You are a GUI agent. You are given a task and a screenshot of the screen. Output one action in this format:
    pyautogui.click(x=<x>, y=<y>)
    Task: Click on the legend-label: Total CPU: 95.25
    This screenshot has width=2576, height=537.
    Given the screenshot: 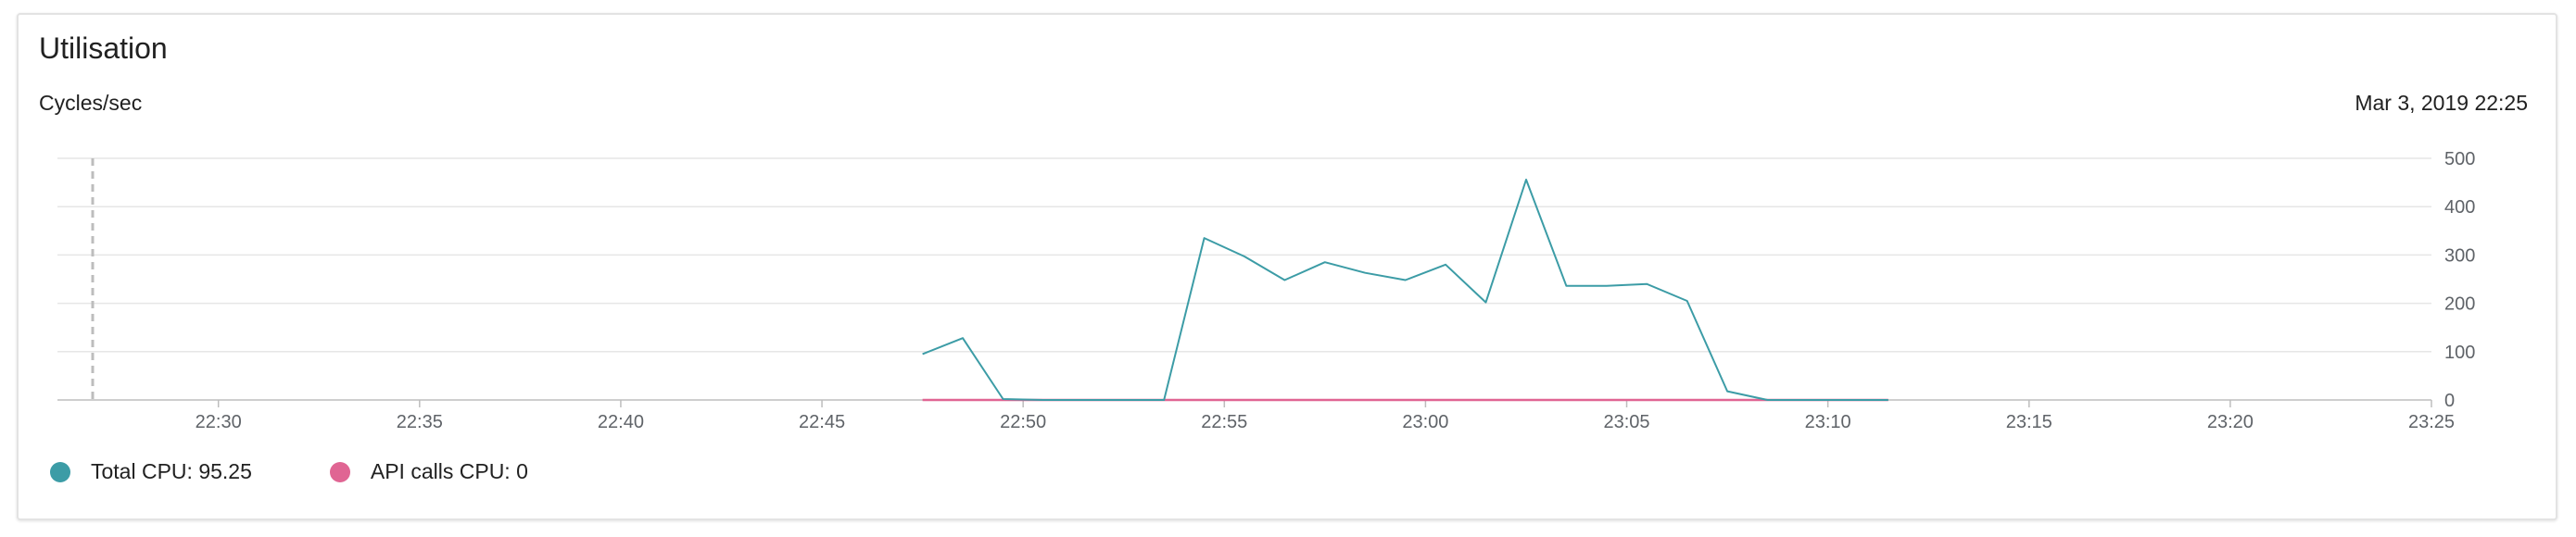 What is the action you would take?
    pyautogui.click(x=171, y=471)
    